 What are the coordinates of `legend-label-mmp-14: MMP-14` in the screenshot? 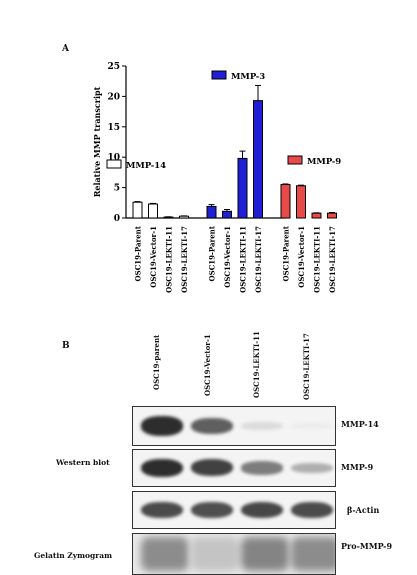 It's located at (146, 166).